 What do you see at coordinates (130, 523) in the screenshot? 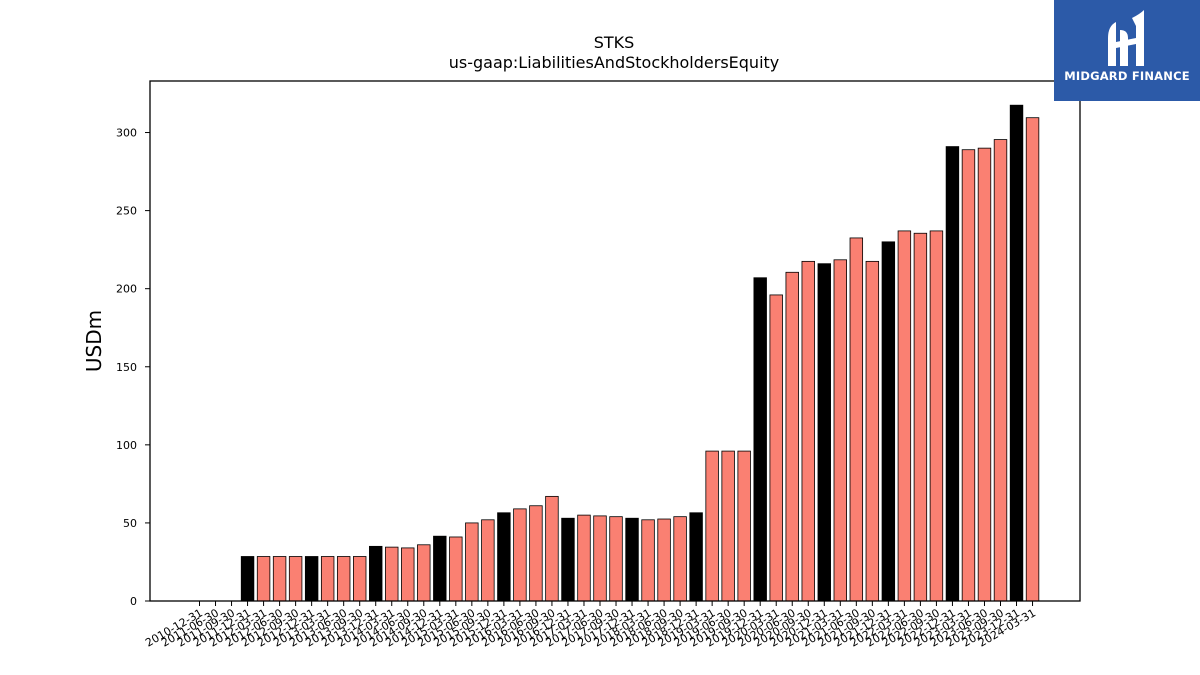
I see `y-tick-label: 50` at bounding box center [130, 523].